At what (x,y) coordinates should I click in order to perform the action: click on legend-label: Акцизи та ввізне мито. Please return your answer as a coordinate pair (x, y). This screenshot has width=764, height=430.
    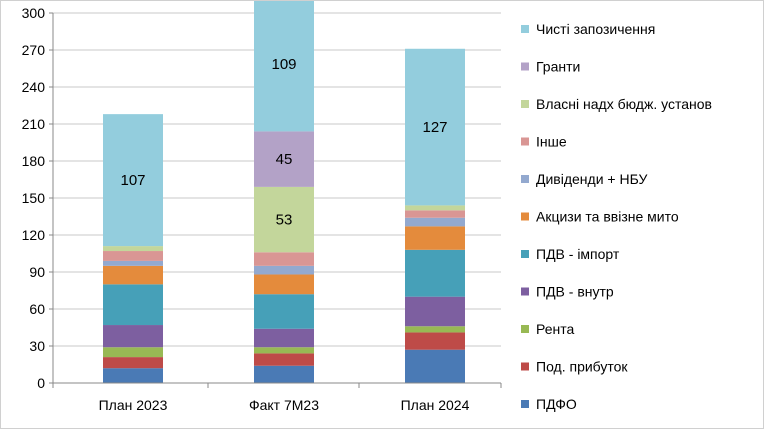
    Looking at the image, I should click on (607, 217).